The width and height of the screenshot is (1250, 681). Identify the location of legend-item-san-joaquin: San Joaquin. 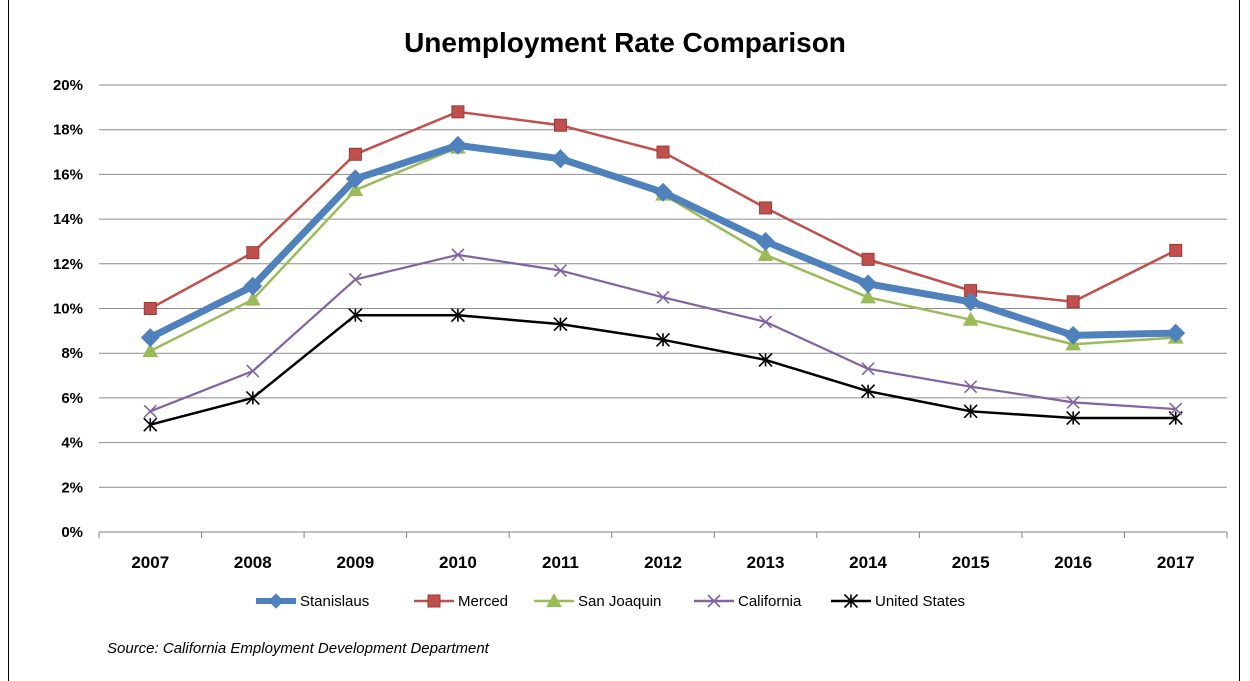
(597, 601).